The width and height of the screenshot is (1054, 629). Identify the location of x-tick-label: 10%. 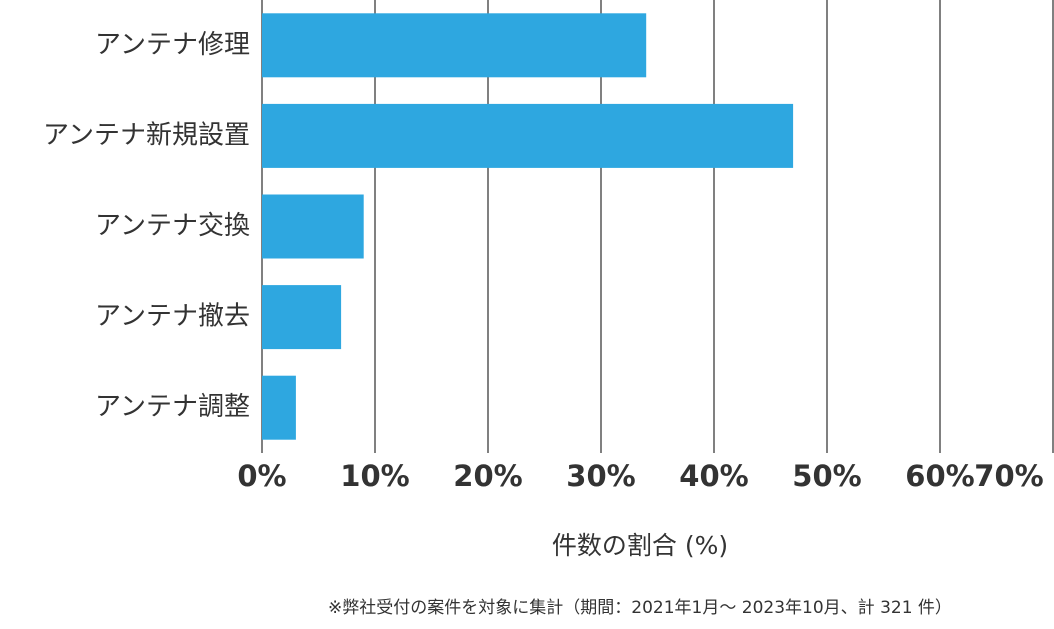
(374, 476).